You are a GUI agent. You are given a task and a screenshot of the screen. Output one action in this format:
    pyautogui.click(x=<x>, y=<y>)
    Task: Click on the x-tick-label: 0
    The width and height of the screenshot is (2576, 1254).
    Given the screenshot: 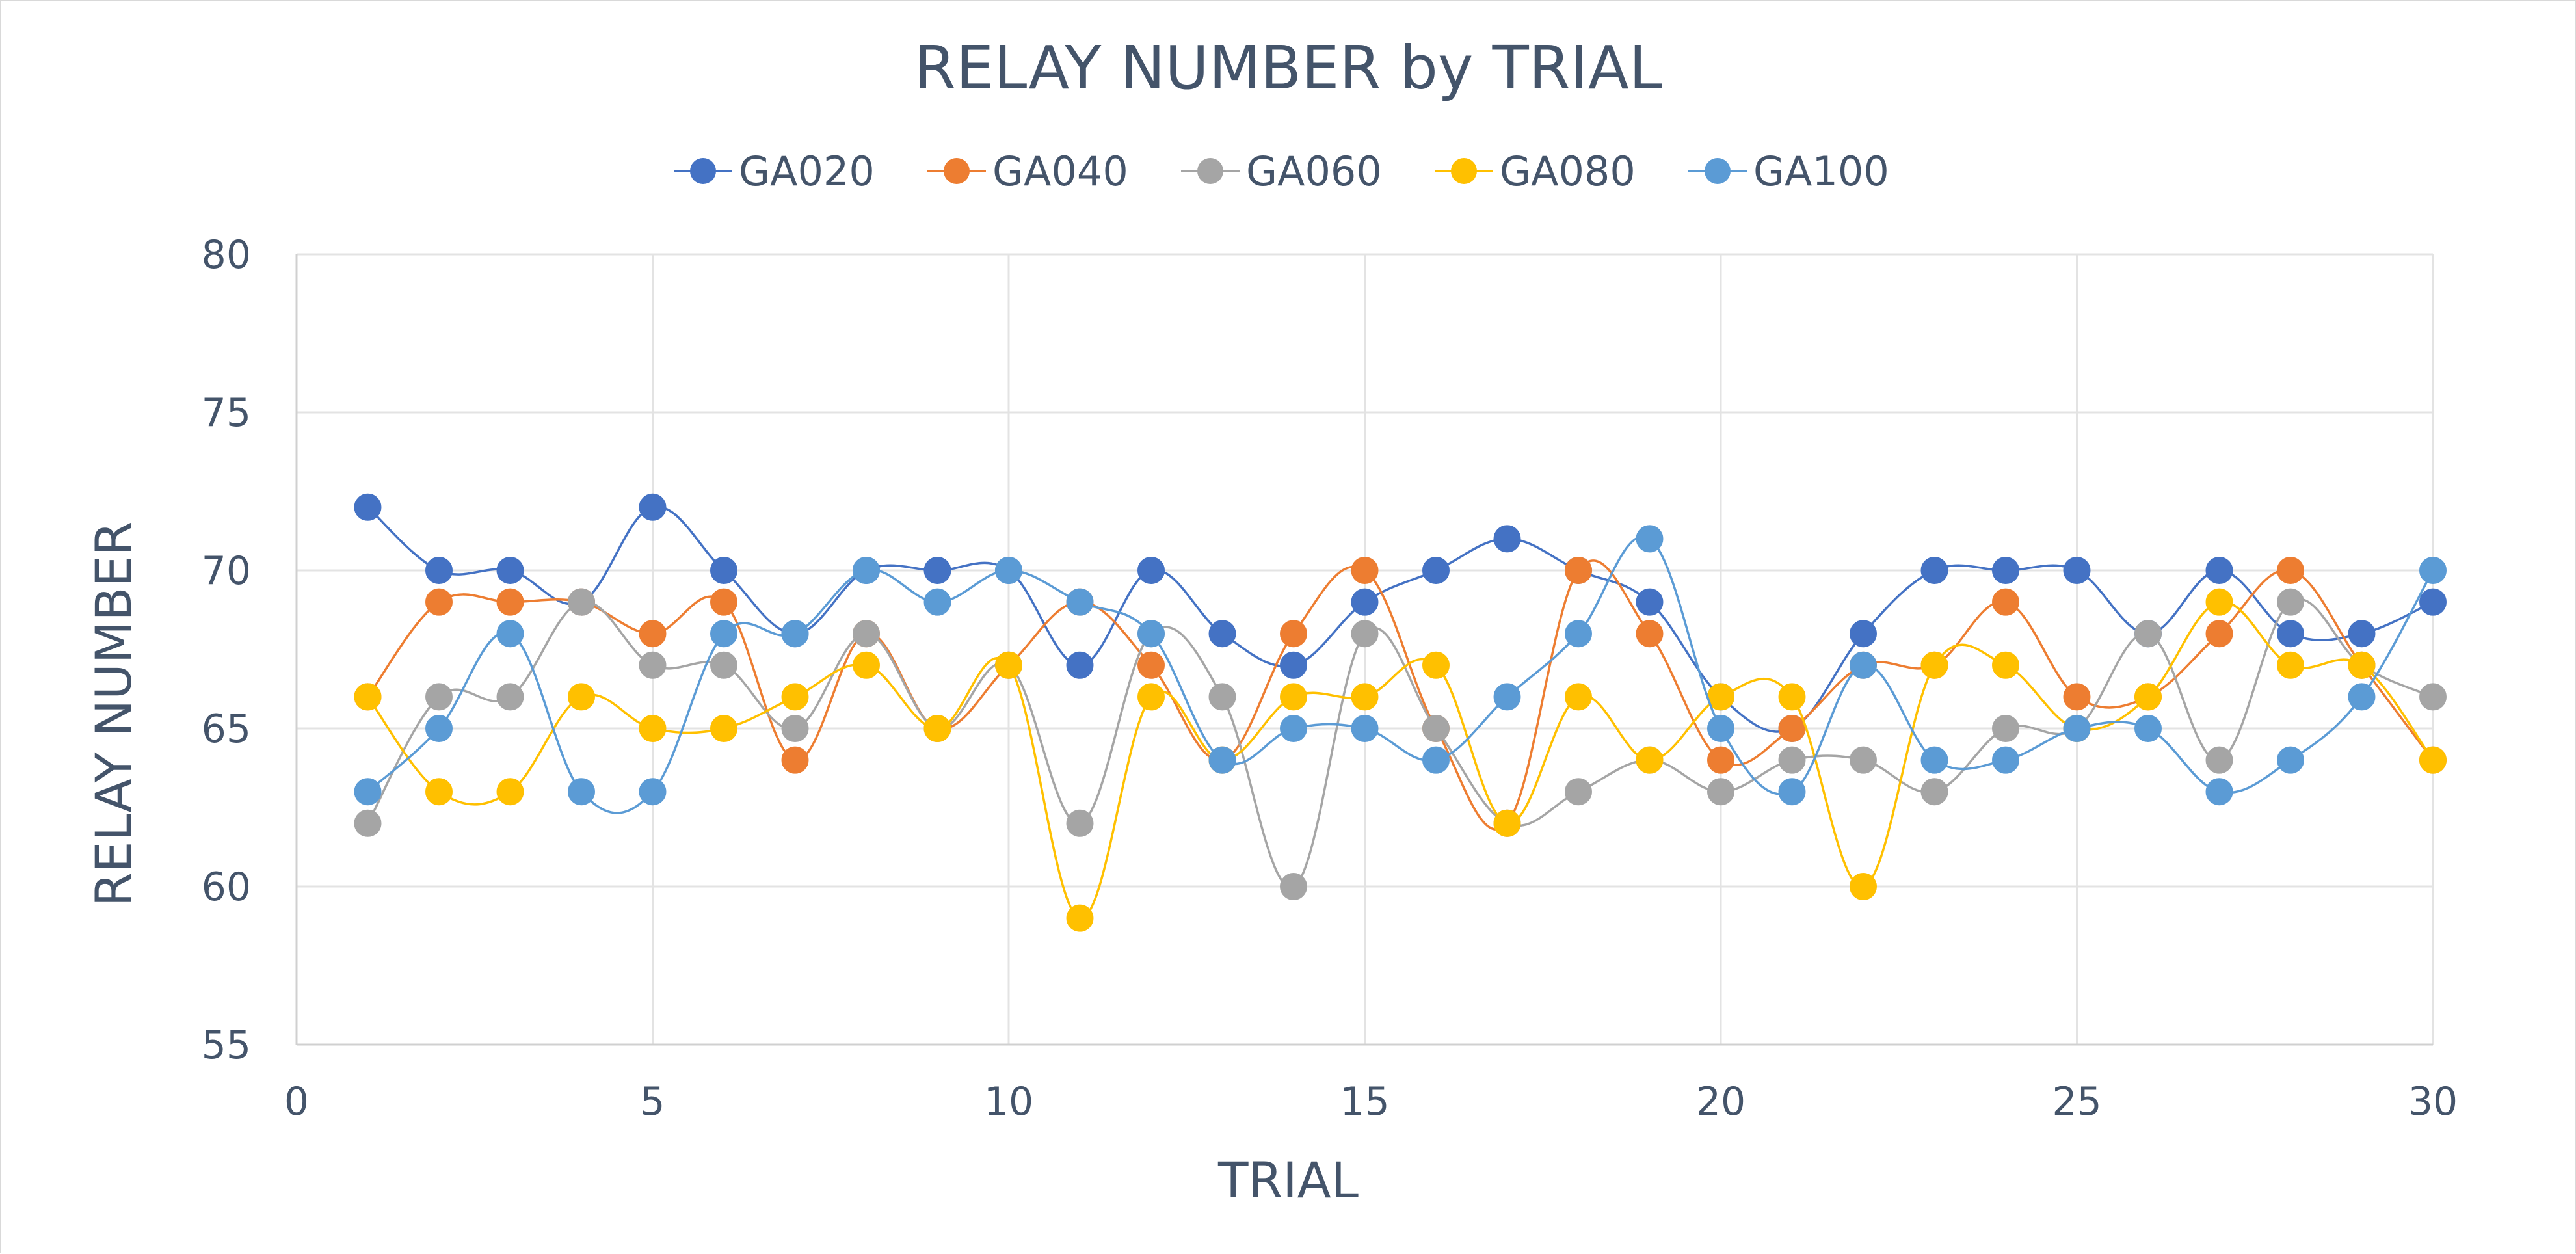 What is the action you would take?
    pyautogui.click(x=296, y=1102)
    